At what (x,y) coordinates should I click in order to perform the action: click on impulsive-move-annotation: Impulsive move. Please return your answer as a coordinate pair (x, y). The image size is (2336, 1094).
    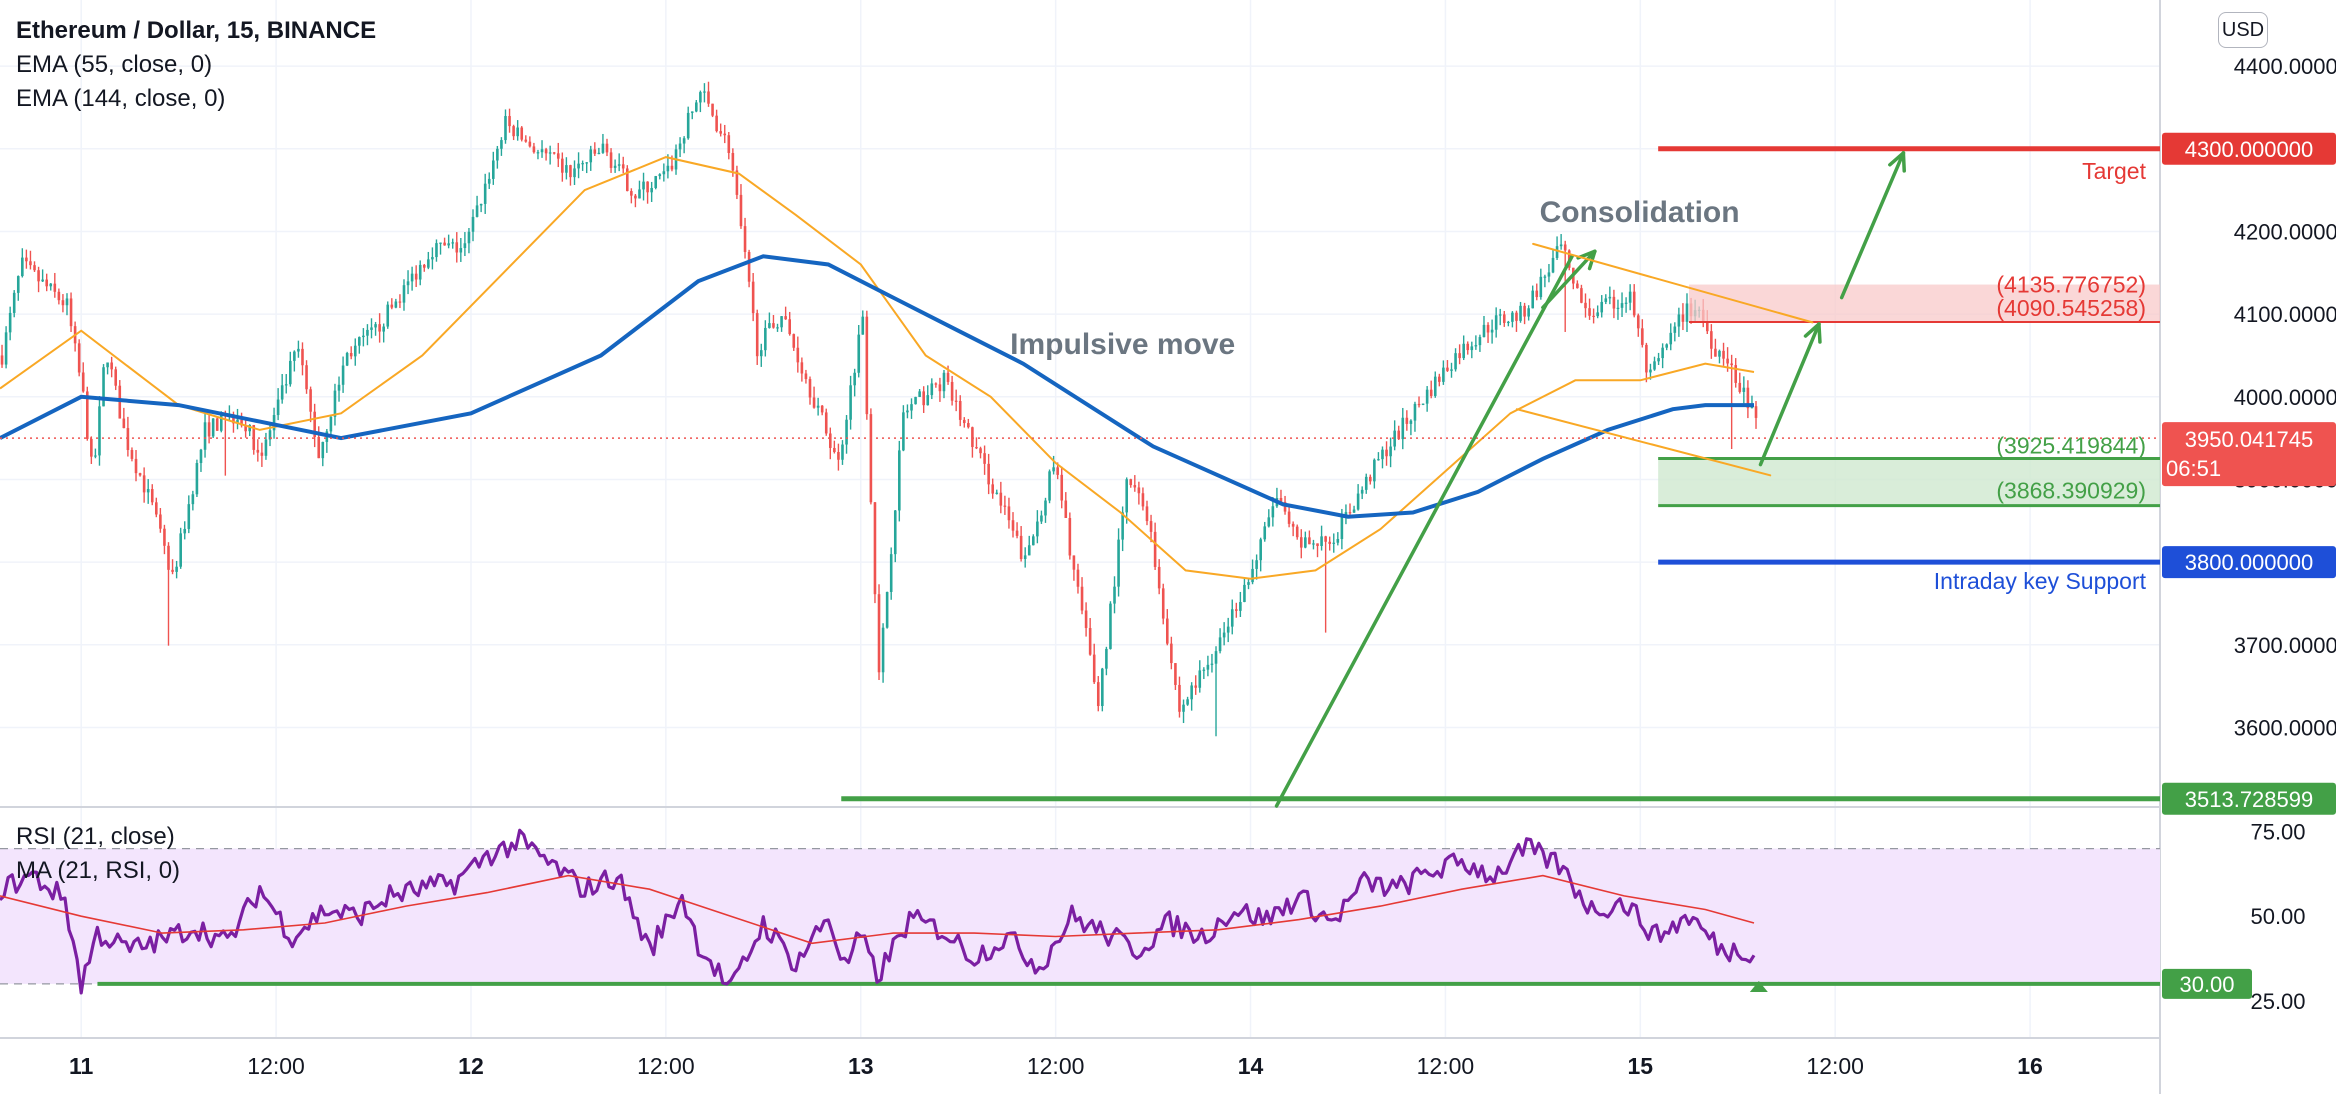
    Looking at the image, I should click on (1122, 344).